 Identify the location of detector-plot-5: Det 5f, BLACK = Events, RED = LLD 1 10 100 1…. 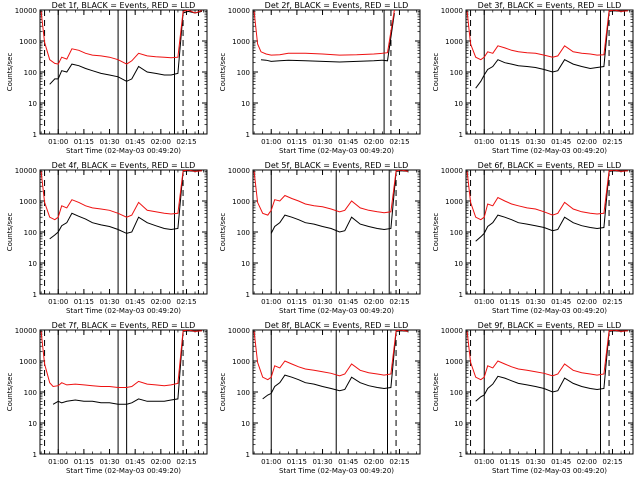
(320, 238).